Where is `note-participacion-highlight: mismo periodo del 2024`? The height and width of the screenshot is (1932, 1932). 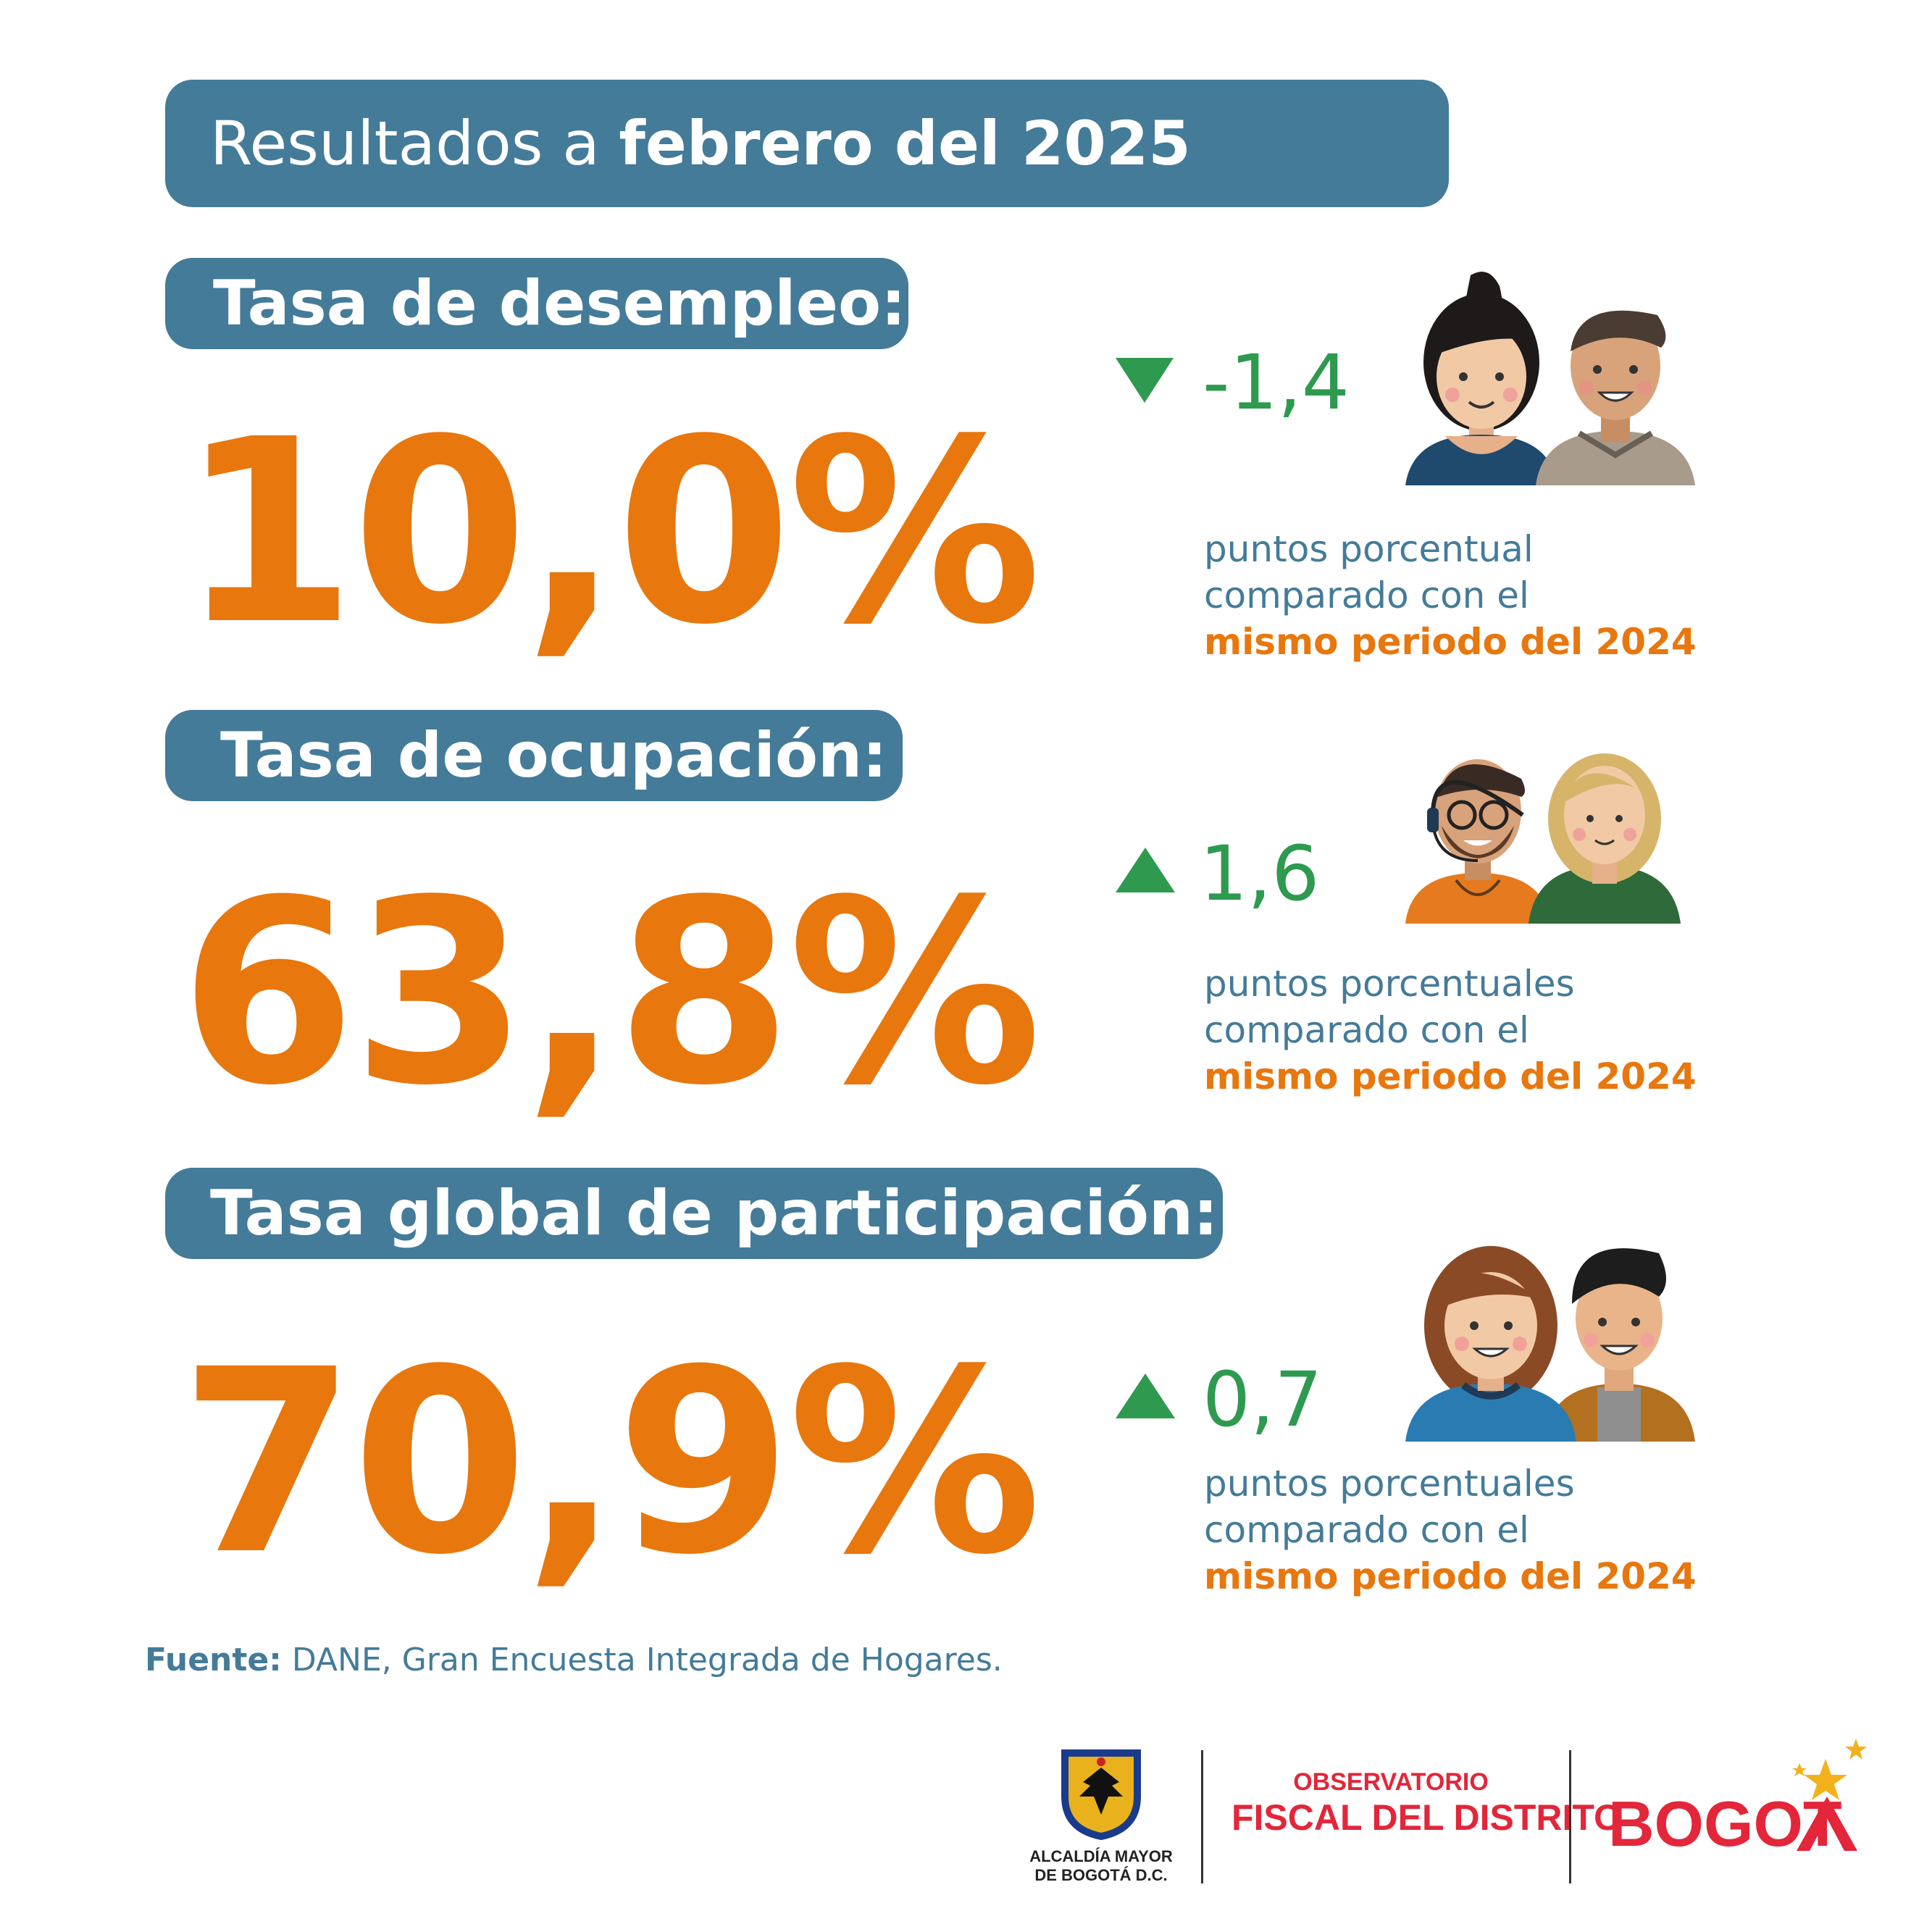 note-participacion-highlight: mismo periodo del 2024 is located at coordinates (1450, 1576).